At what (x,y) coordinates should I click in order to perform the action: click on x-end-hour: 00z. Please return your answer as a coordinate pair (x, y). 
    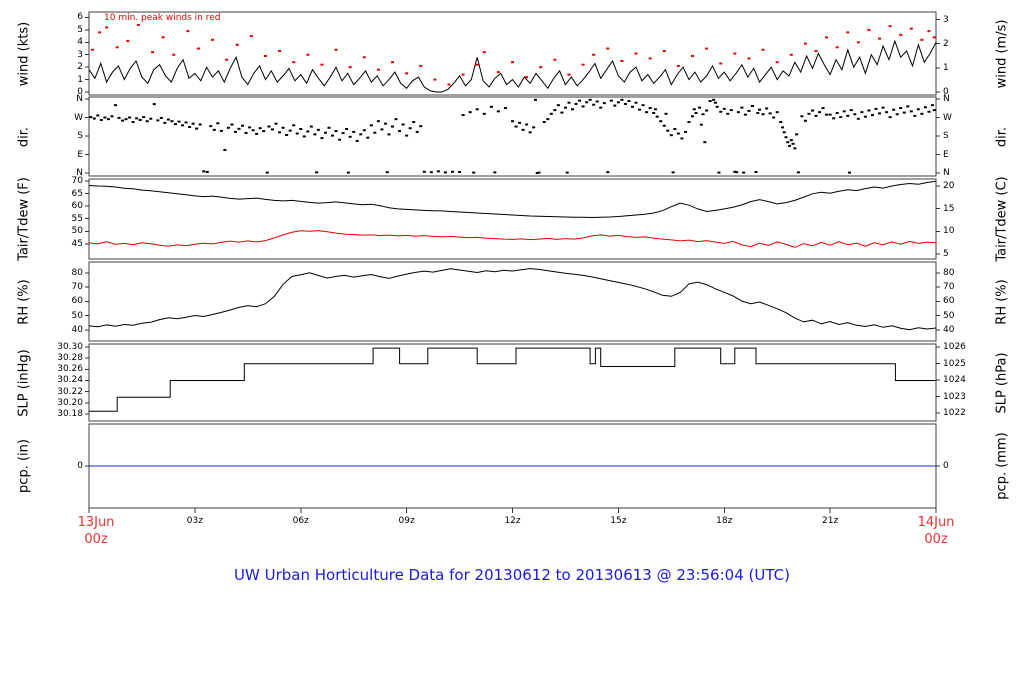
    Looking at the image, I should click on (936, 539).